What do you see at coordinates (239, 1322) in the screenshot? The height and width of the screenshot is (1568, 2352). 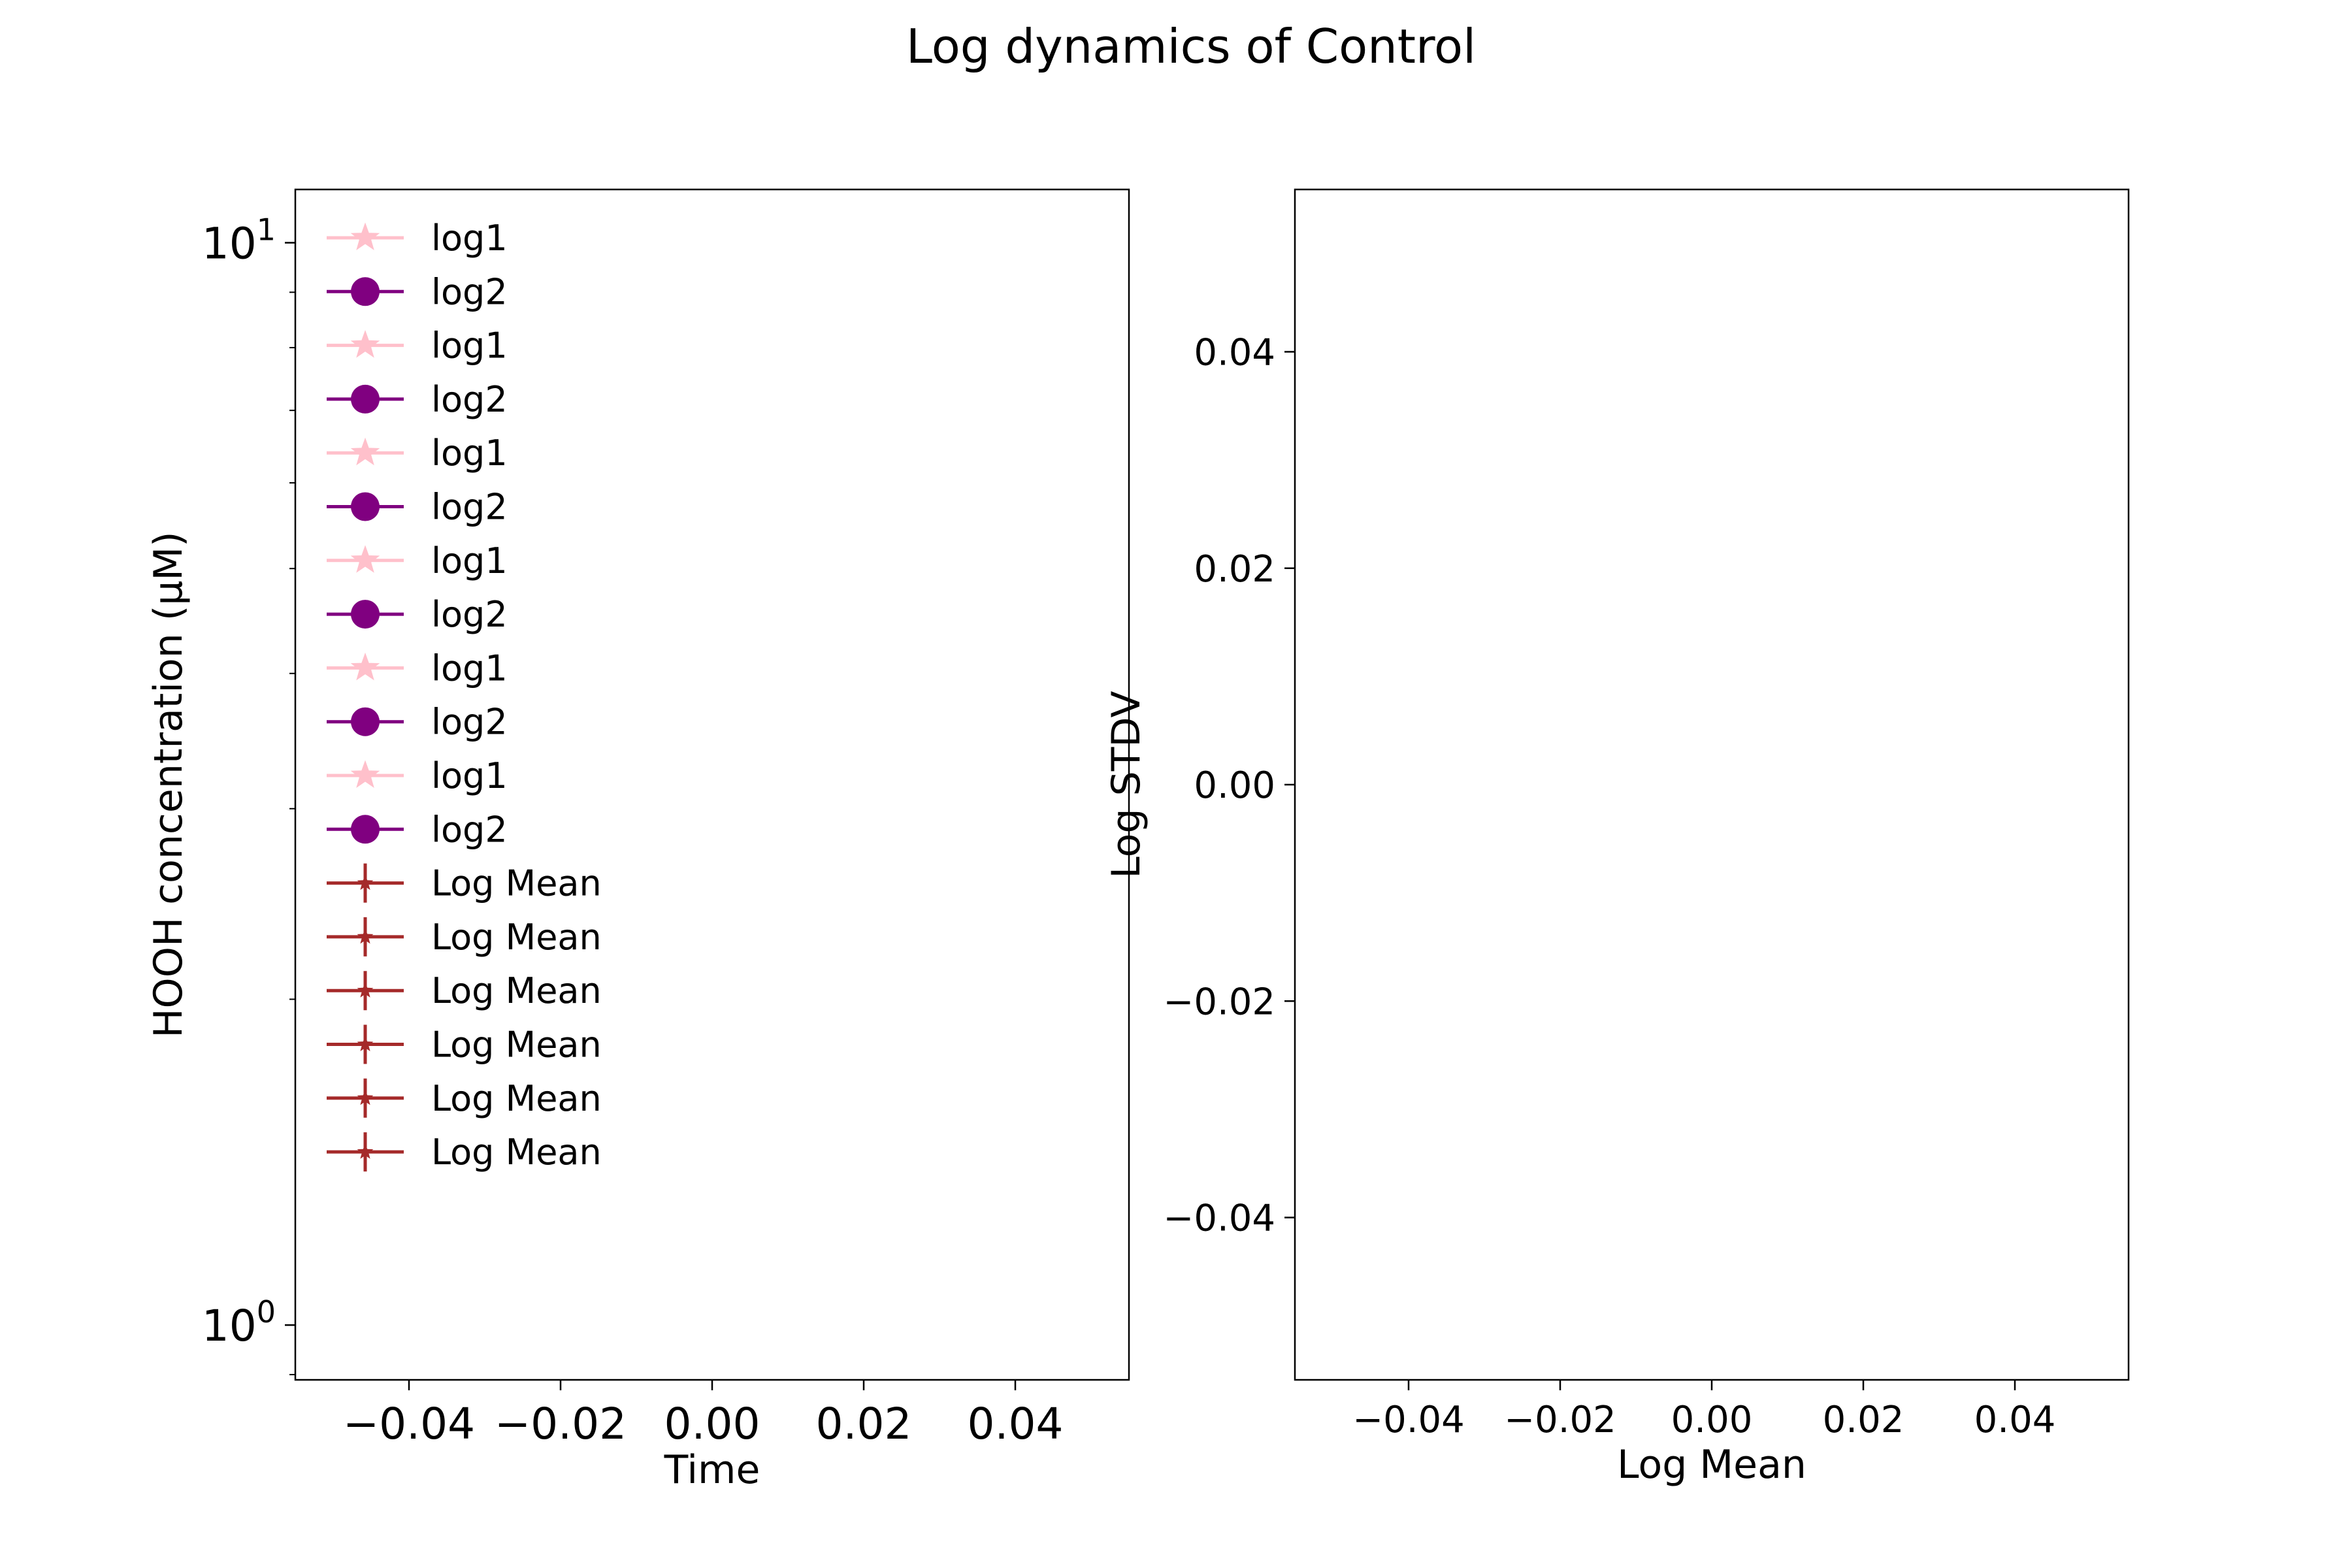 I see `left-y-tick-label: 10⁰` at bounding box center [239, 1322].